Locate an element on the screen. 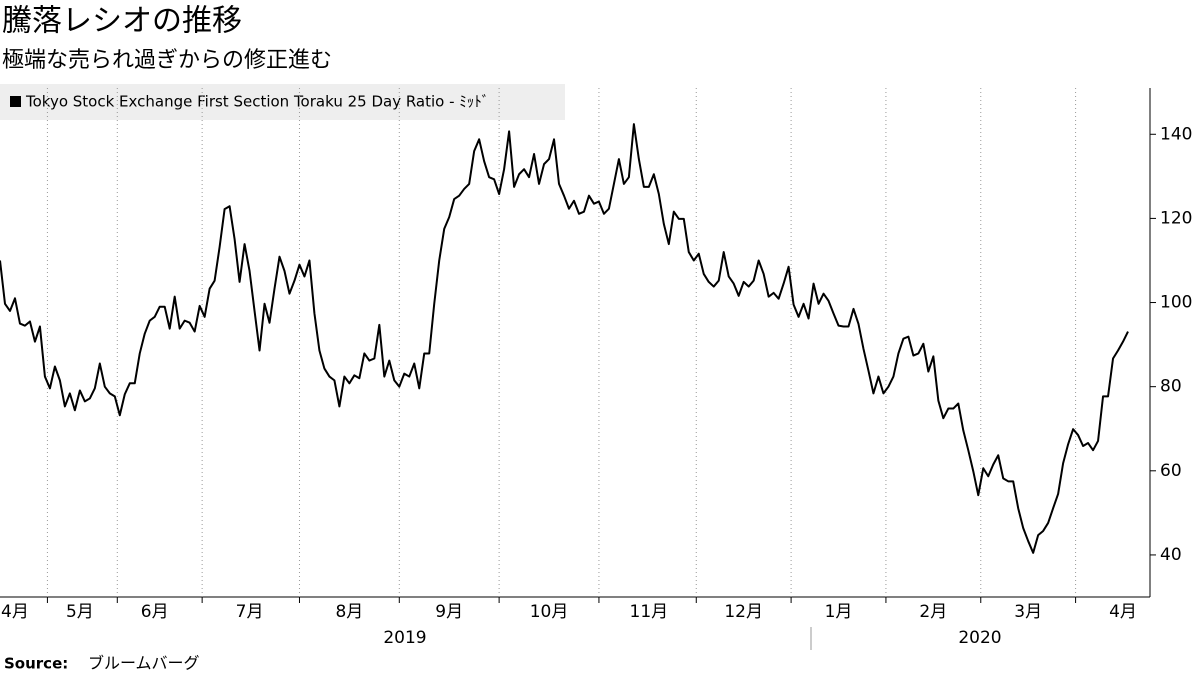 Image resolution: width=1200 pixels, height=675 pixels. legend-swatch is located at coordinates (15, 101).